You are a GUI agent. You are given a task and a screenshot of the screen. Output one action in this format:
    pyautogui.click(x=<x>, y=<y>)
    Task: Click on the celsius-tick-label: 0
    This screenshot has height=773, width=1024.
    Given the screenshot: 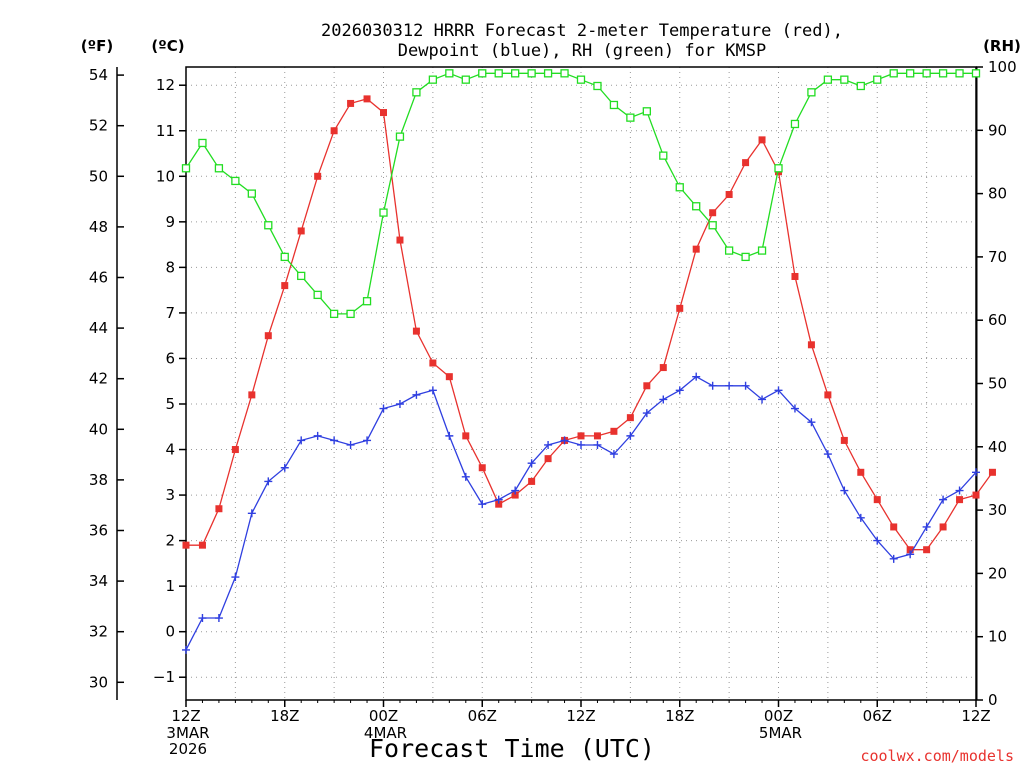 What is the action you would take?
    pyautogui.click(x=170, y=632)
    